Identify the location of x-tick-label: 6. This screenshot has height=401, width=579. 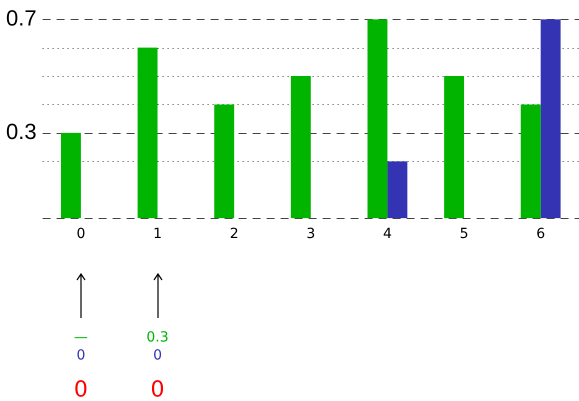
(541, 234).